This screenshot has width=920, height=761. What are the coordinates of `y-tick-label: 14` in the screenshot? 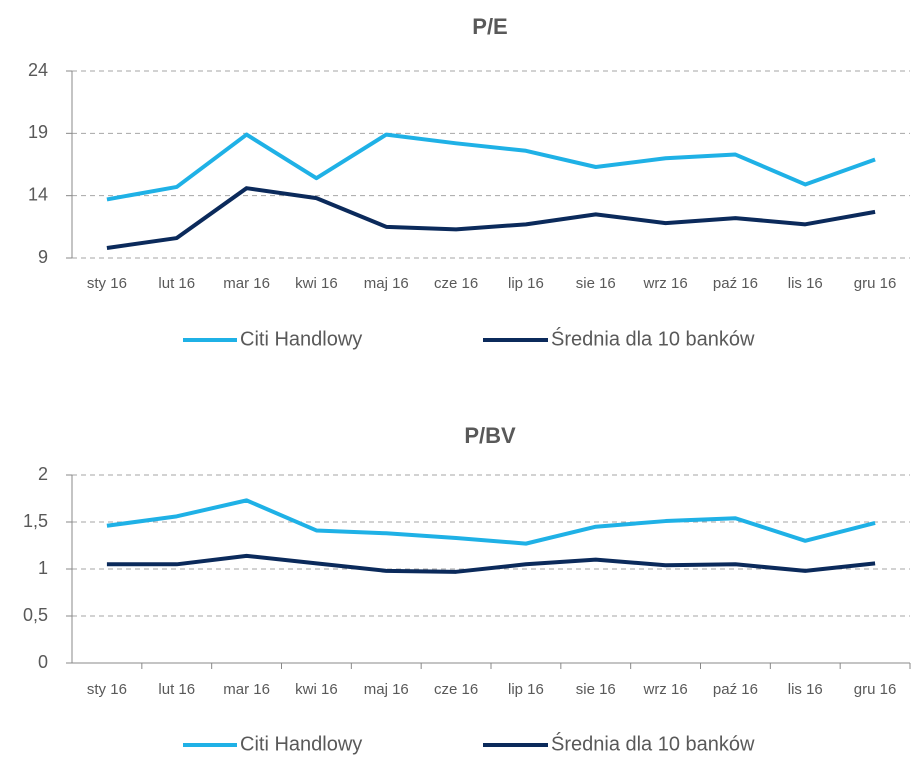 It's located at (38, 194).